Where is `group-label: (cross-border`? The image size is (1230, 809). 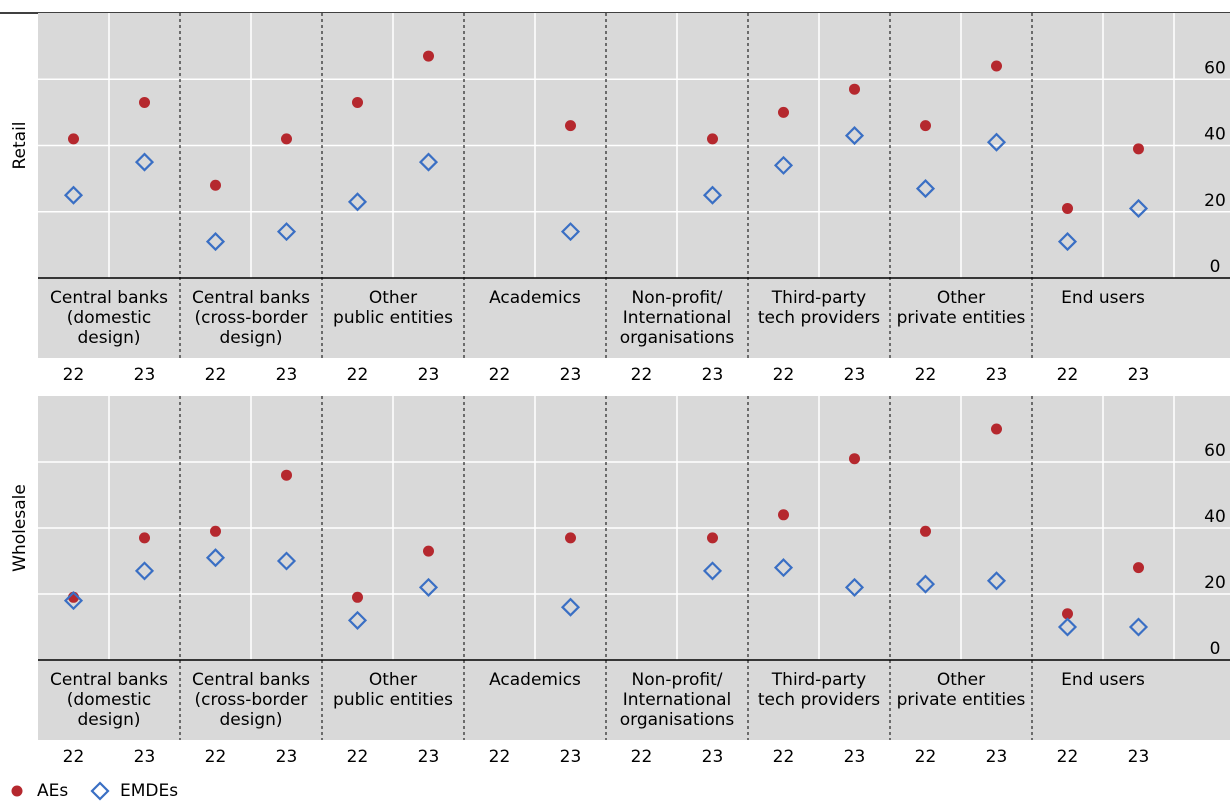
group-label: (cross-border is located at coordinates (251, 318).